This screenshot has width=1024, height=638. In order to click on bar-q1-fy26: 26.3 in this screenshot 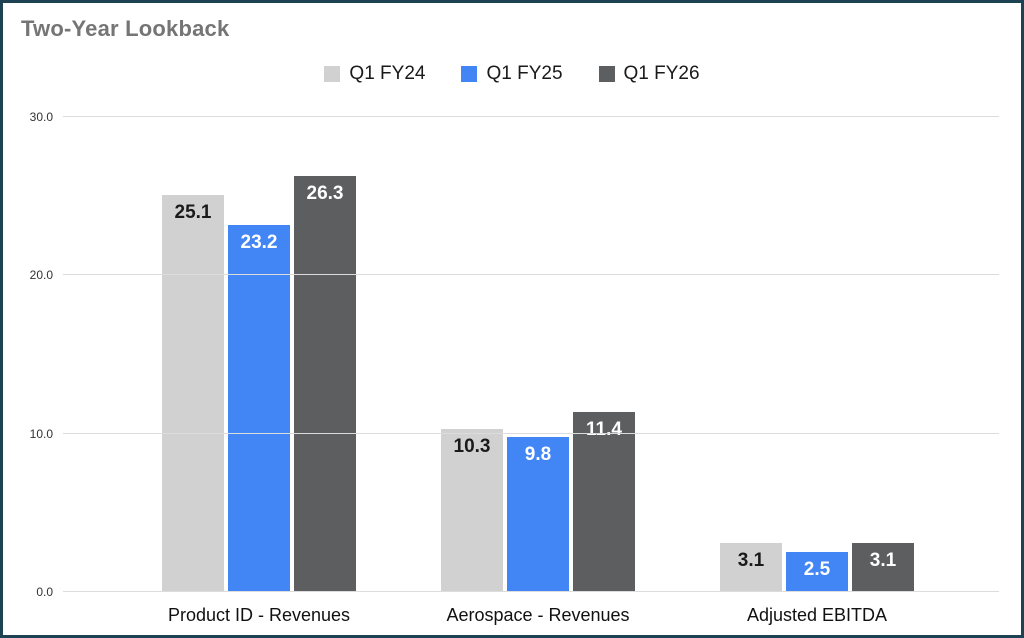, I will do `click(325, 383)`.